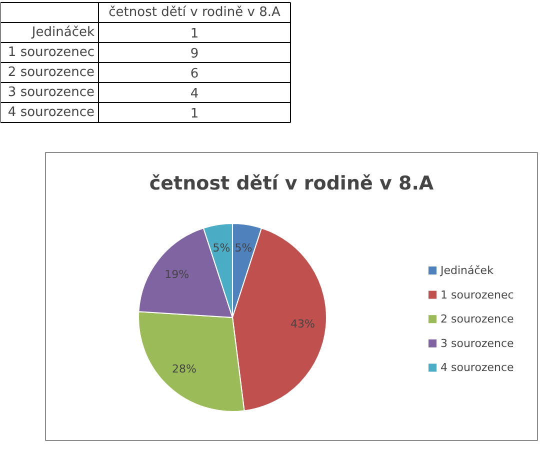  Describe the element at coordinates (194, 74) in the screenshot. I see `text: 6` at that location.